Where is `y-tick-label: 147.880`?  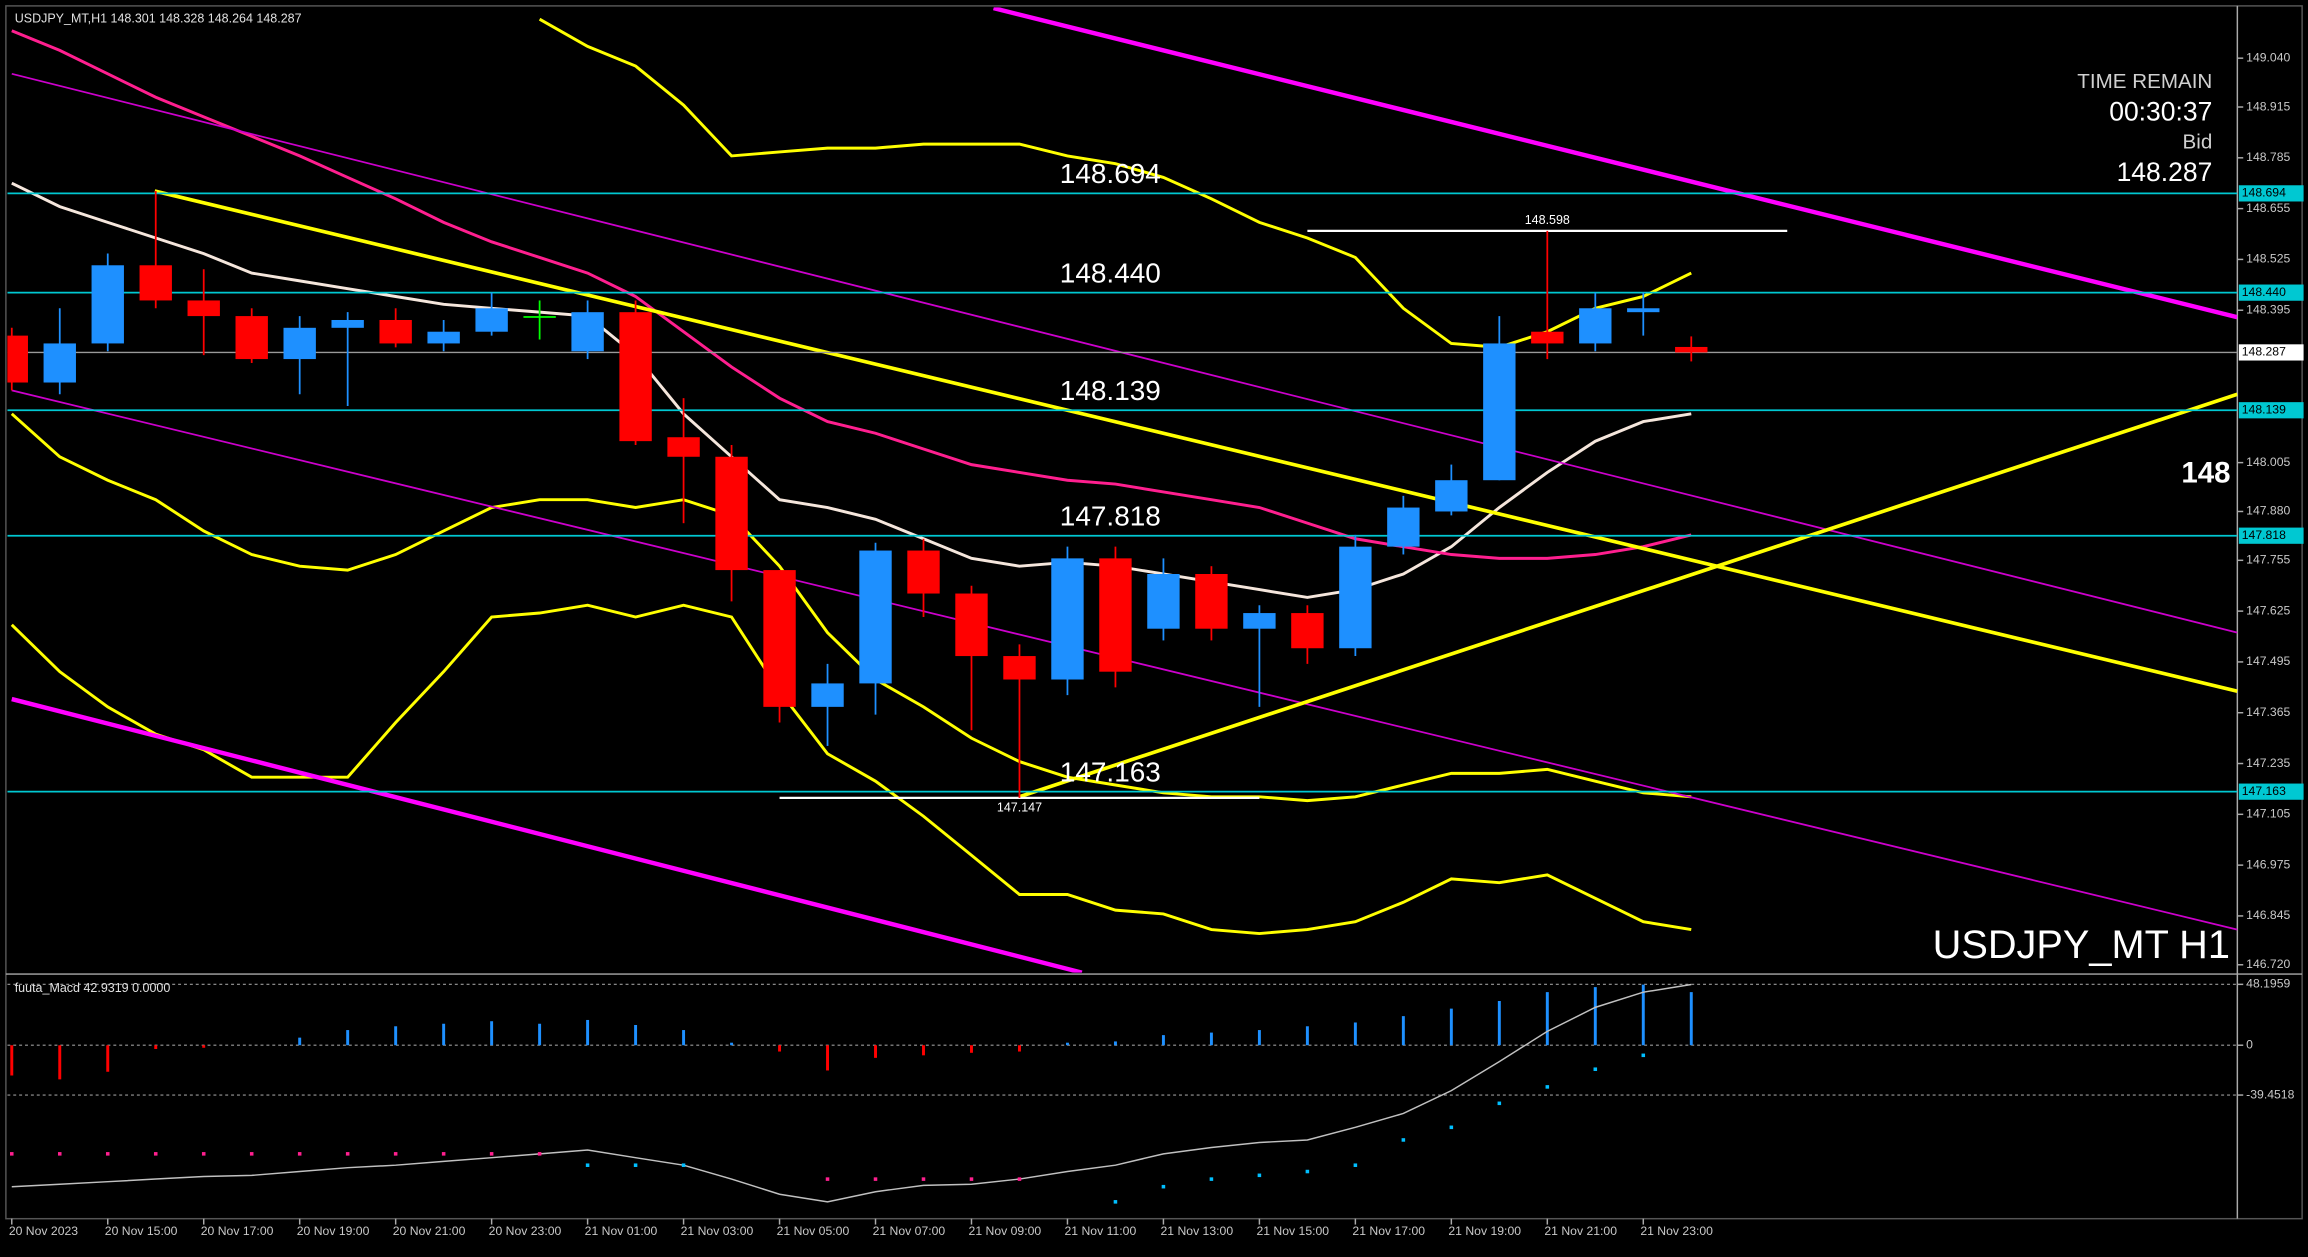
y-tick-label: 147.880 is located at coordinates (2268, 511).